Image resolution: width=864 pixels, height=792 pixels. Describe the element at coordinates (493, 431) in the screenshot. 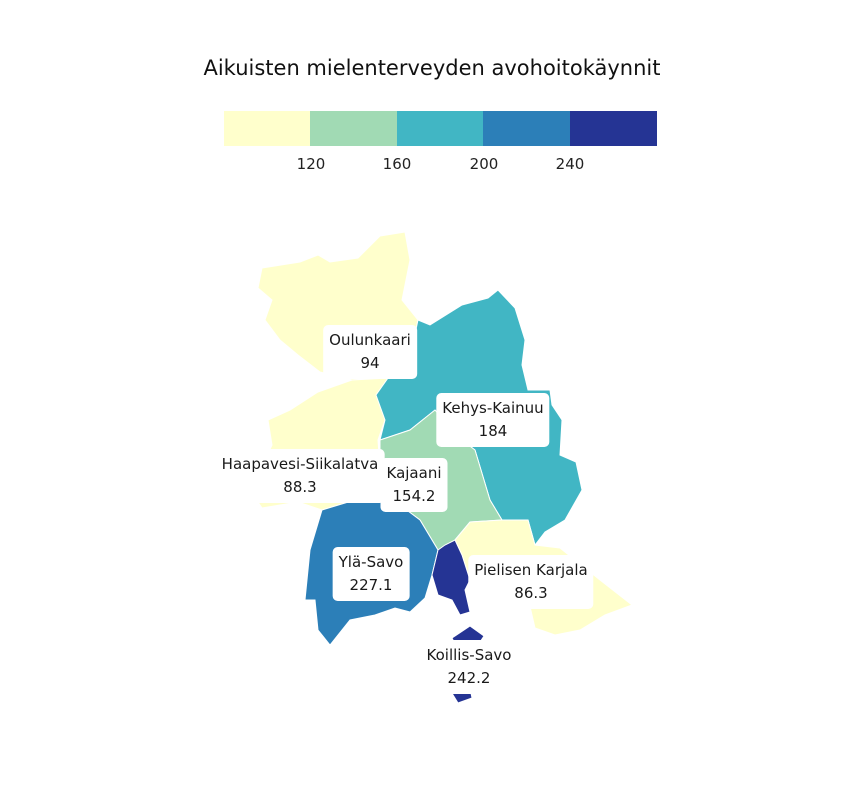

I see `region-value: 184` at that location.